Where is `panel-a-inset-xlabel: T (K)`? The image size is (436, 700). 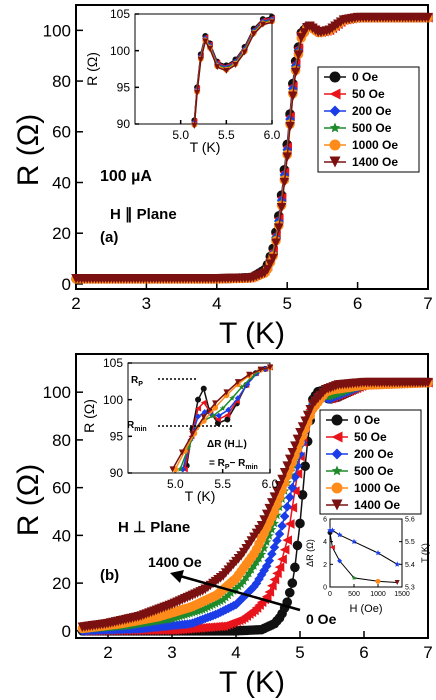
panel-a-inset-xlabel: T (K) is located at coordinates (205, 147).